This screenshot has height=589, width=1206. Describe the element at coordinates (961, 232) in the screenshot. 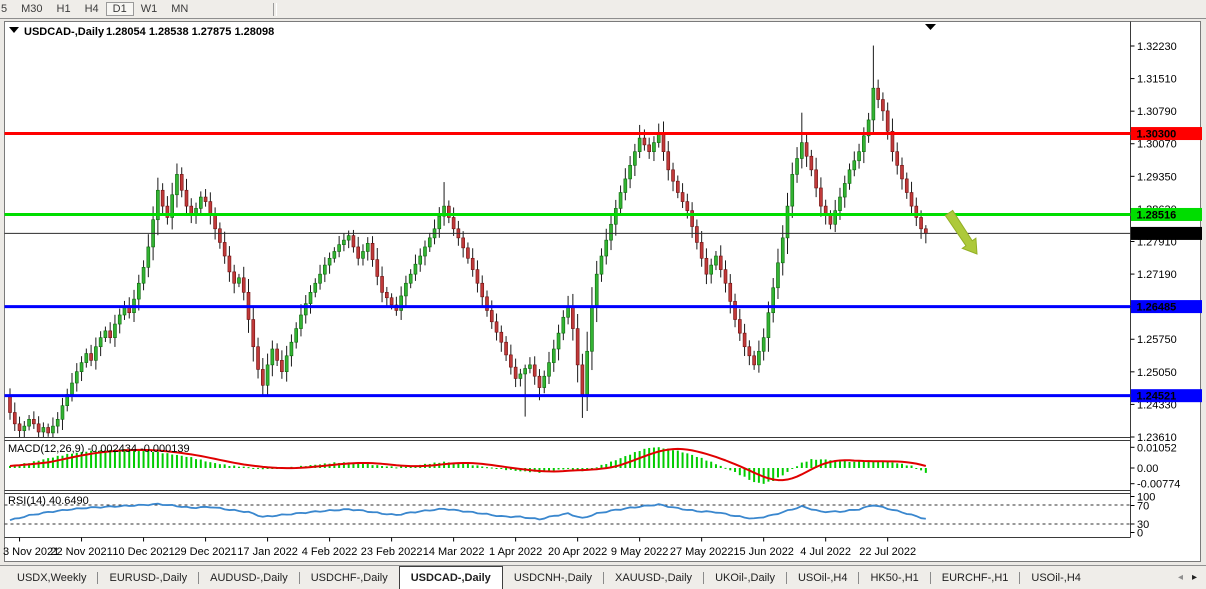

I see `down-trend-arrow-icon` at that location.